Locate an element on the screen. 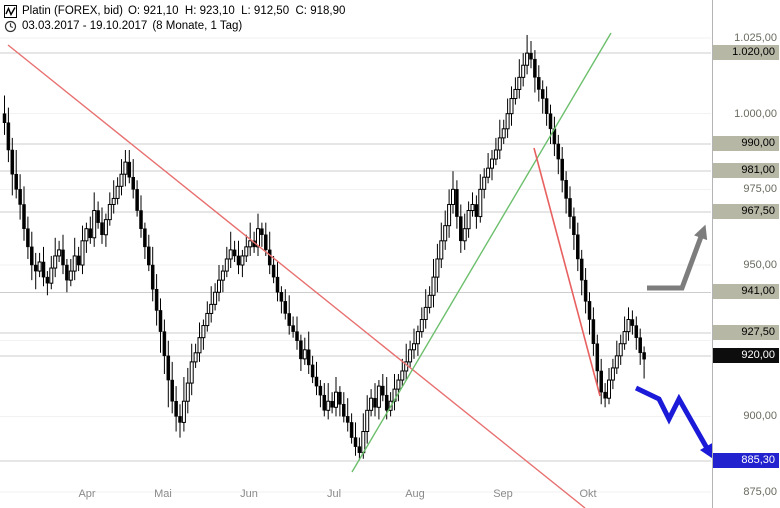 The image size is (780, 508). clock-icon is located at coordinates (10, 26).